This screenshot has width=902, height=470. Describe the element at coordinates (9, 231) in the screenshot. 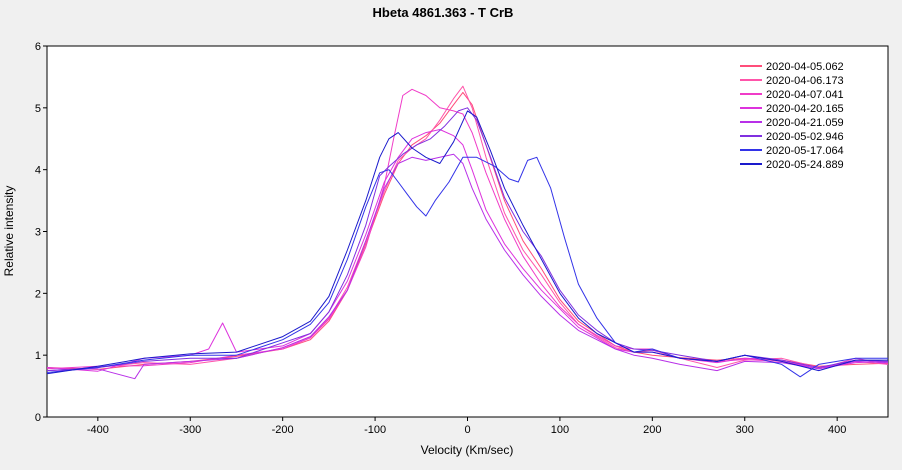

I see `y-axis-label: Relative intensity` at that location.